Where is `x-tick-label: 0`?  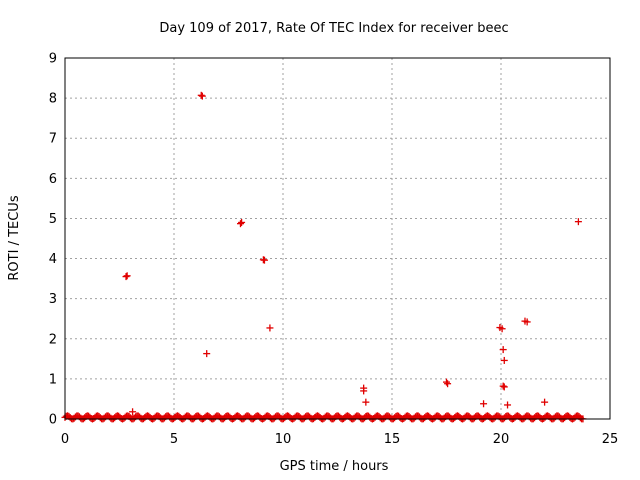
x-tick-label: 0 is located at coordinates (65, 439).